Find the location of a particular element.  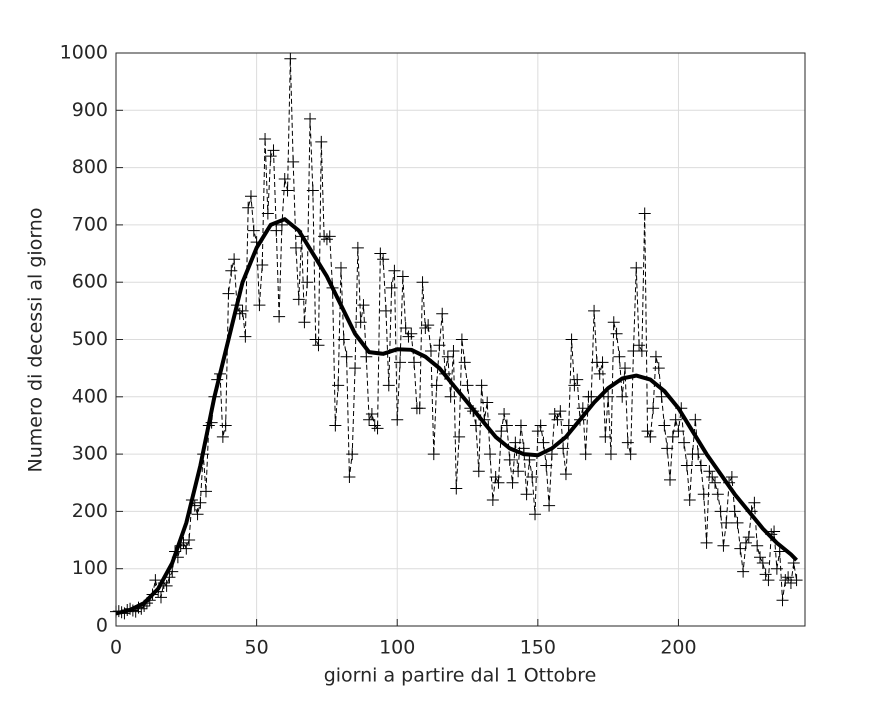

x-tick-label: 0 is located at coordinates (116, 648).